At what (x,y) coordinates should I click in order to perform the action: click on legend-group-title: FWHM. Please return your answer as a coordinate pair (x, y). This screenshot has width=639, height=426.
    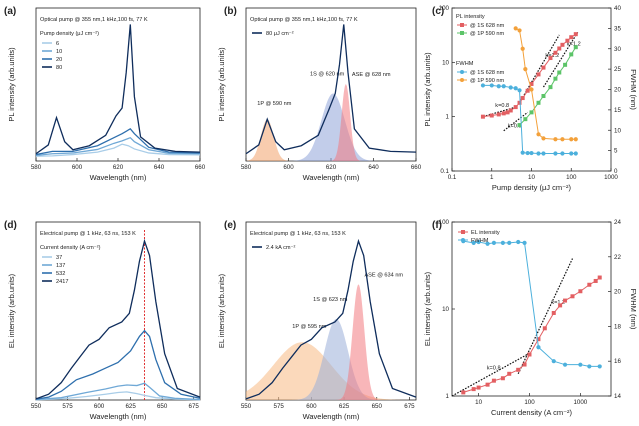
    Looking at the image, I should click on (465, 64).